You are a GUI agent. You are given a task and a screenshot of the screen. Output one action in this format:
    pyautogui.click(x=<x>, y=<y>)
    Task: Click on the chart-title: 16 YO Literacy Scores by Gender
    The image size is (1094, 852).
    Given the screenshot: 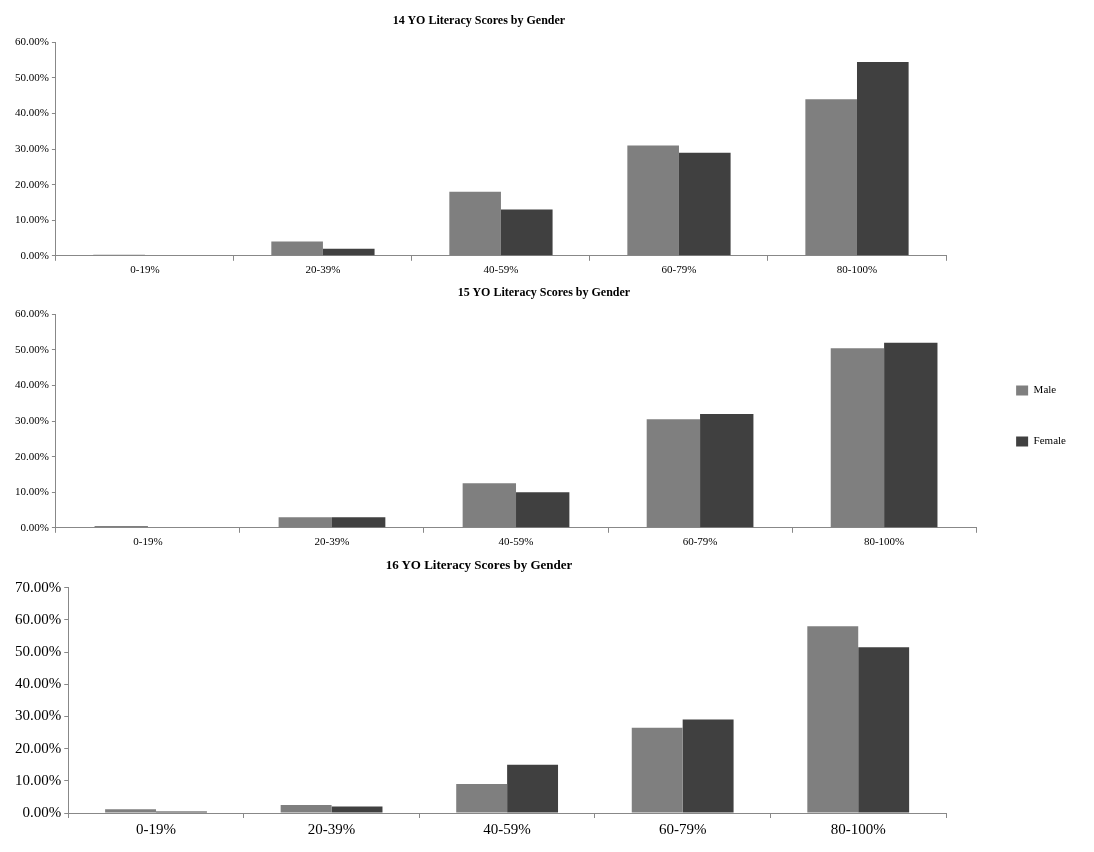 What is the action you would take?
    pyautogui.click(x=479, y=565)
    